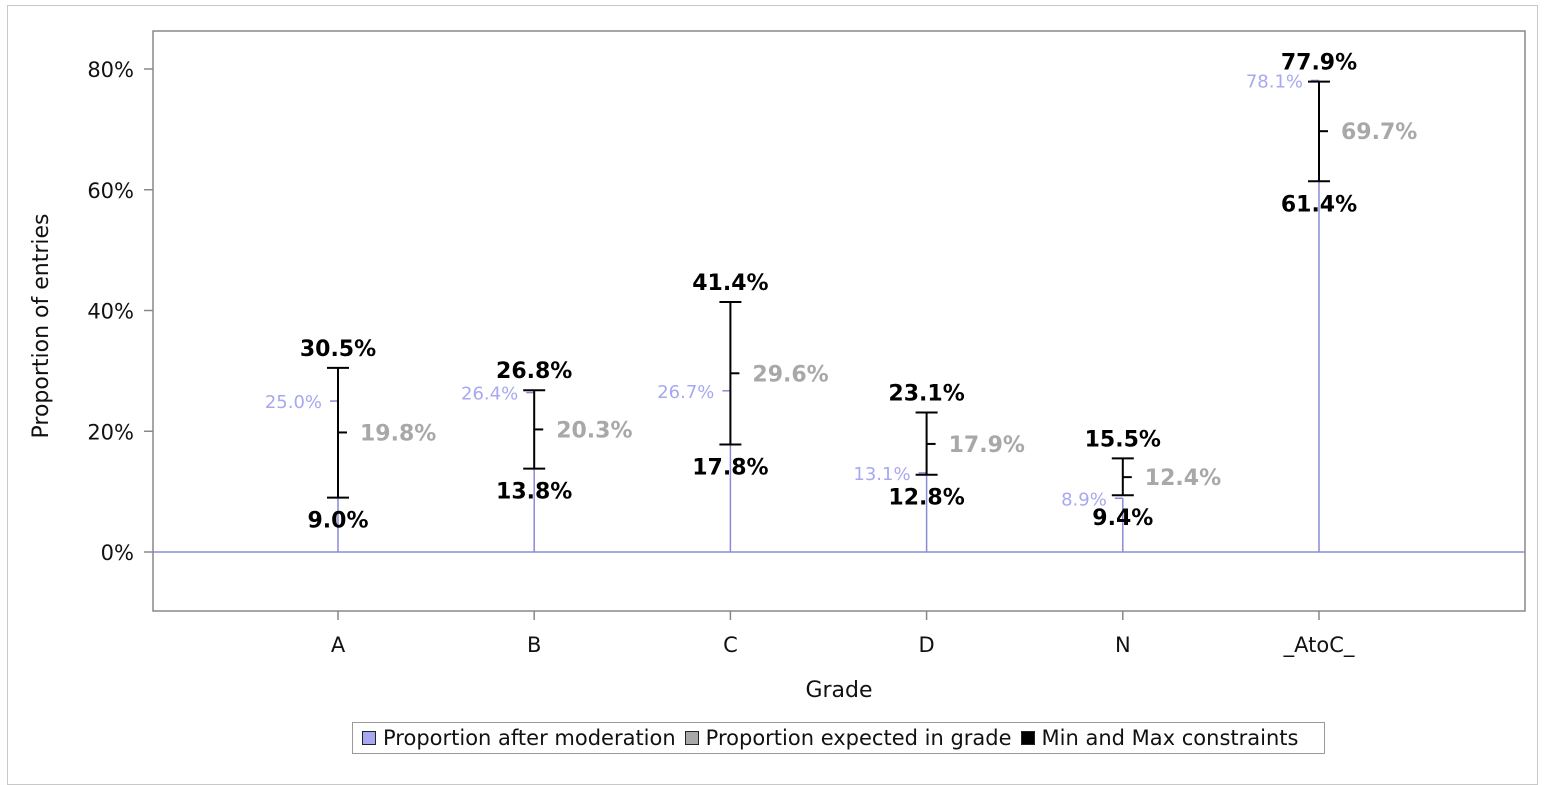 The image size is (1546, 785). Describe the element at coordinates (338, 645) in the screenshot. I see `x-tick-label: A` at that location.